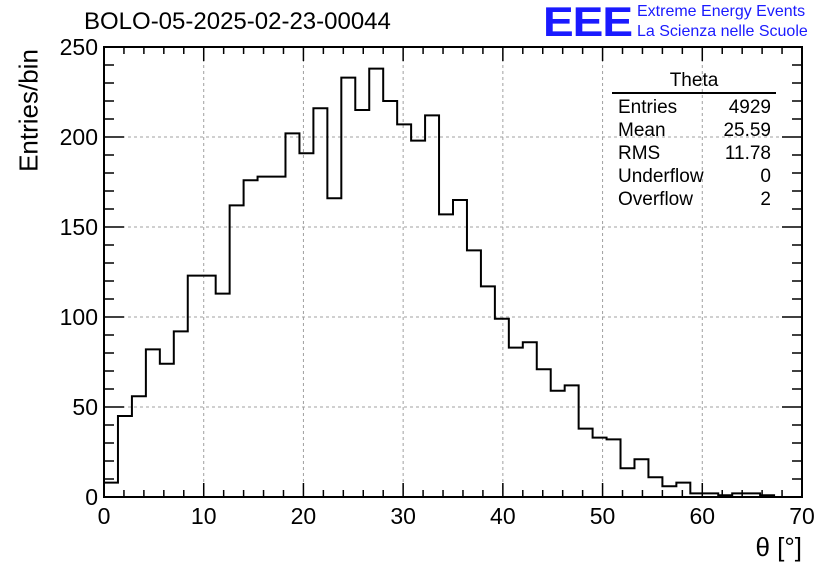 This screenshot has height=572, width=836. What do you see at coordinates (204, 516) in the screenshot?
I see `x-tick-label: 10` at bounding box center [204, 516].